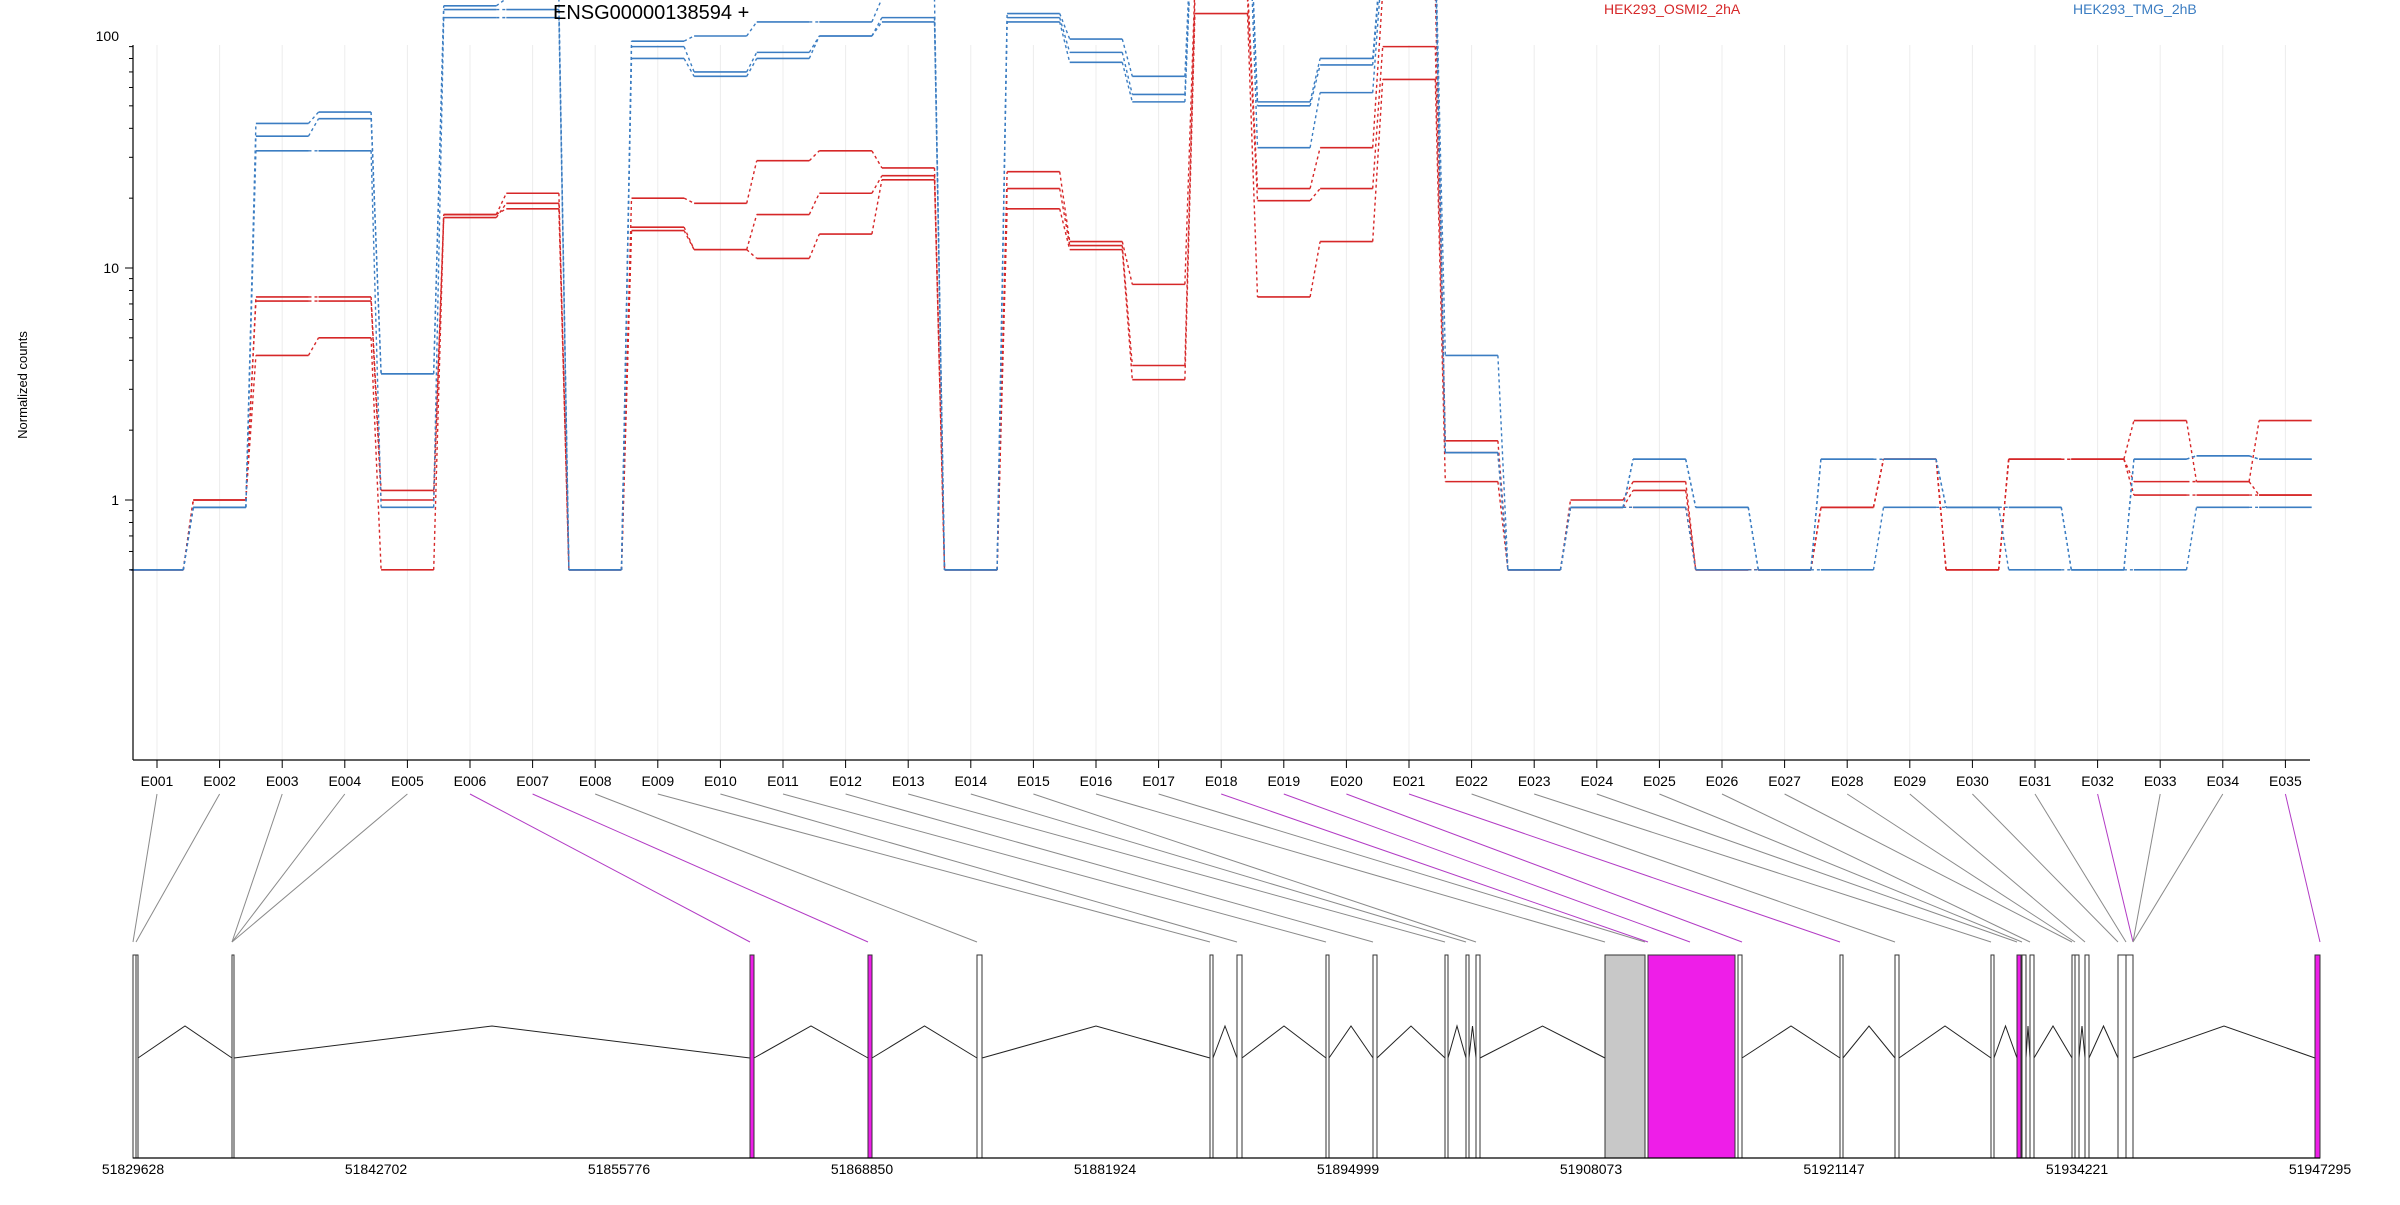  Describe the element at coordinates (1722, 781) in the screenshot. I see `x-tick-label: E026` at that location.